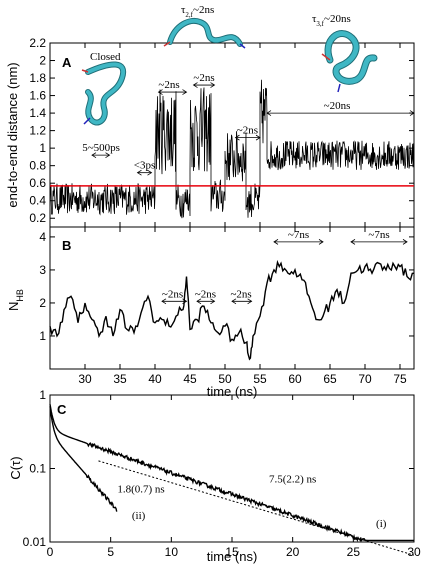 The image size is (425, 565). I want to click on panel-b-xtick-label: 35, so click(120, 379).